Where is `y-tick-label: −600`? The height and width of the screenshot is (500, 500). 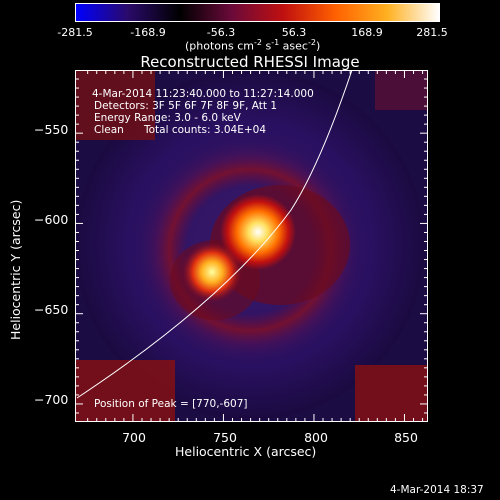 y-tick-label: −600 is located at coordinates (51, 219).